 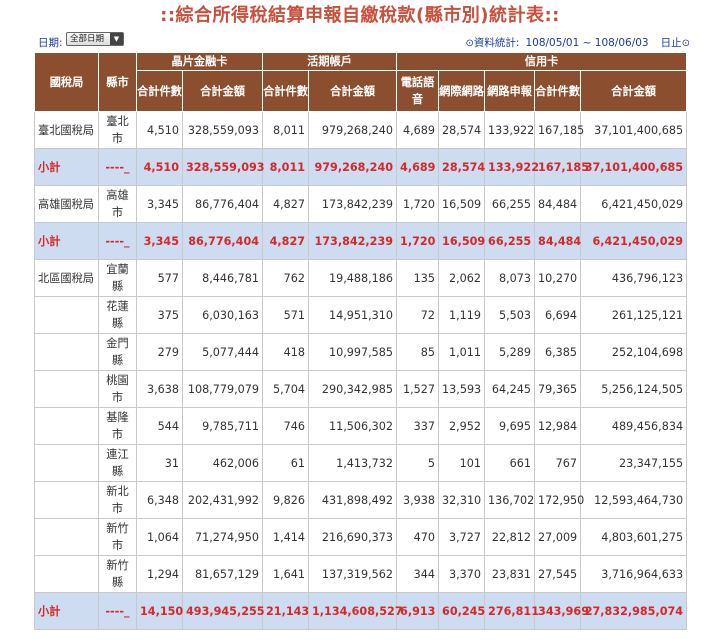 I want to click on cell-value: 4,510, so click(x=159, y=167).